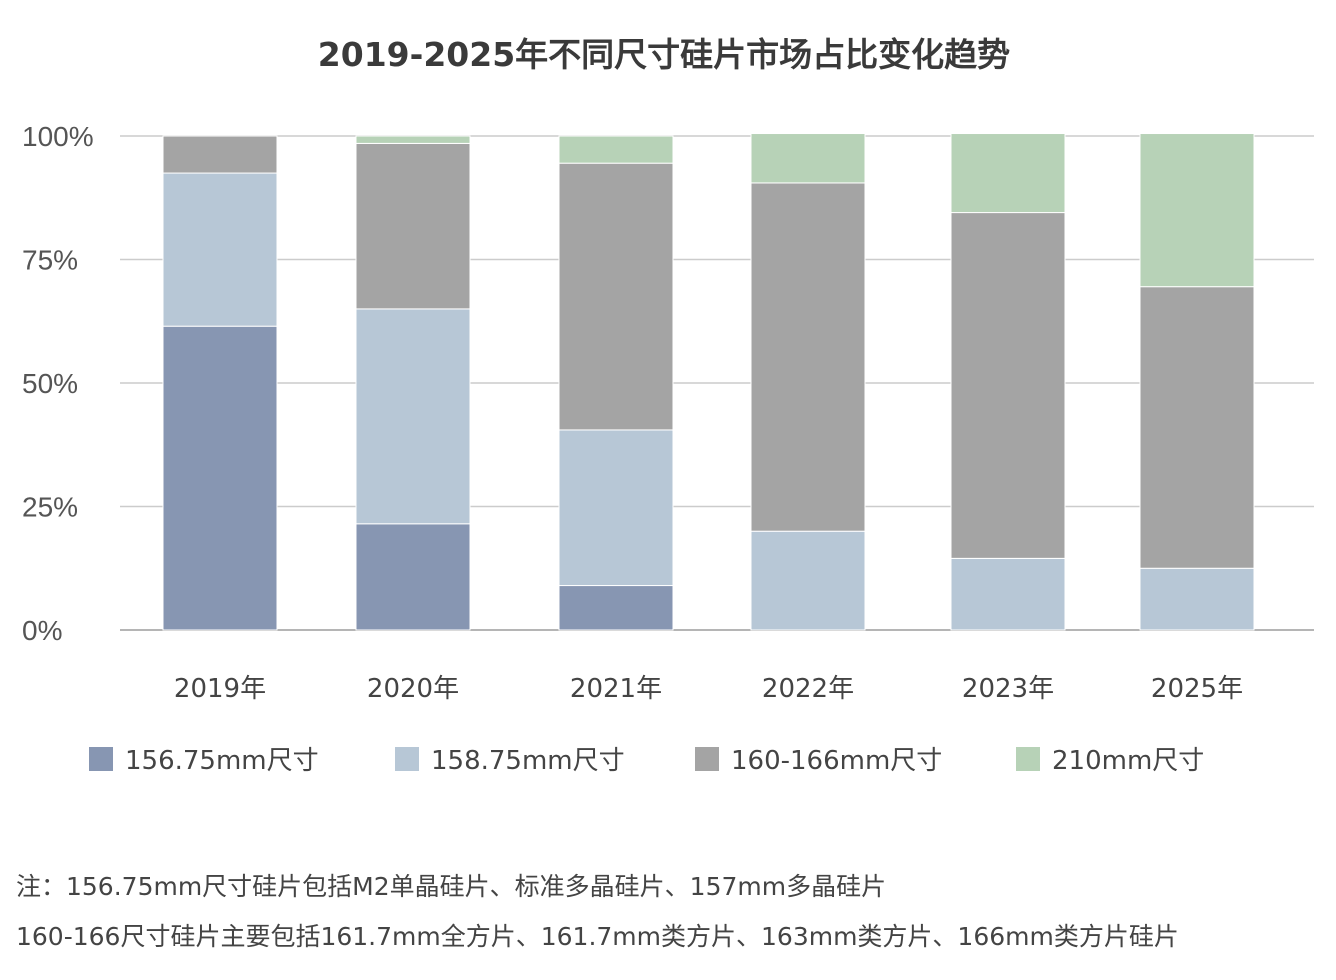 Image resolution: width=1336 pixels, height=980 pixels. Describe the element at coordinates (616, 689) in the screenshot. I see `x-tick-label: 2021年` at that location.